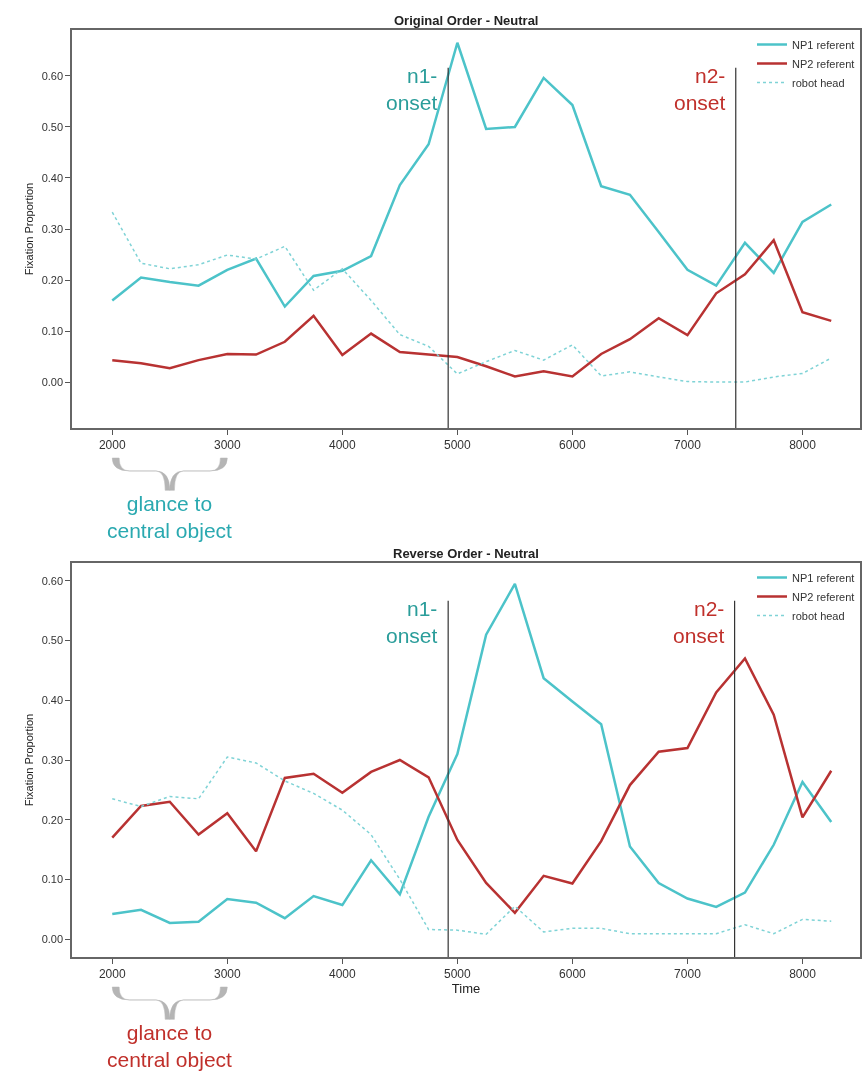 This screenshot has height=1079, width=866. I want to click on x-axis-title: Time, so click(466, 989).